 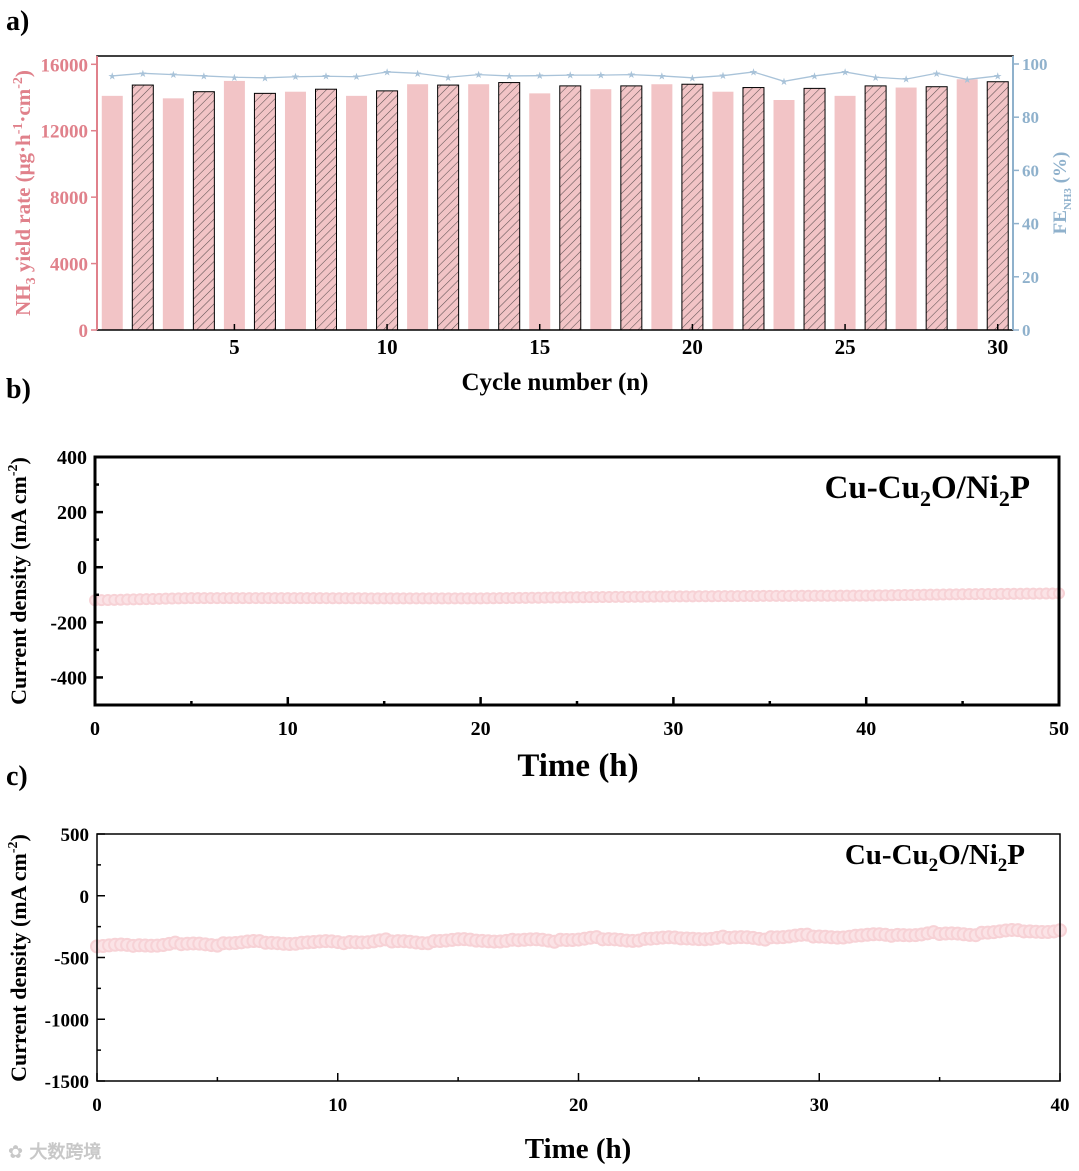 I want to click on y-left-tick-label: 8000, so click(x=69, y=198).